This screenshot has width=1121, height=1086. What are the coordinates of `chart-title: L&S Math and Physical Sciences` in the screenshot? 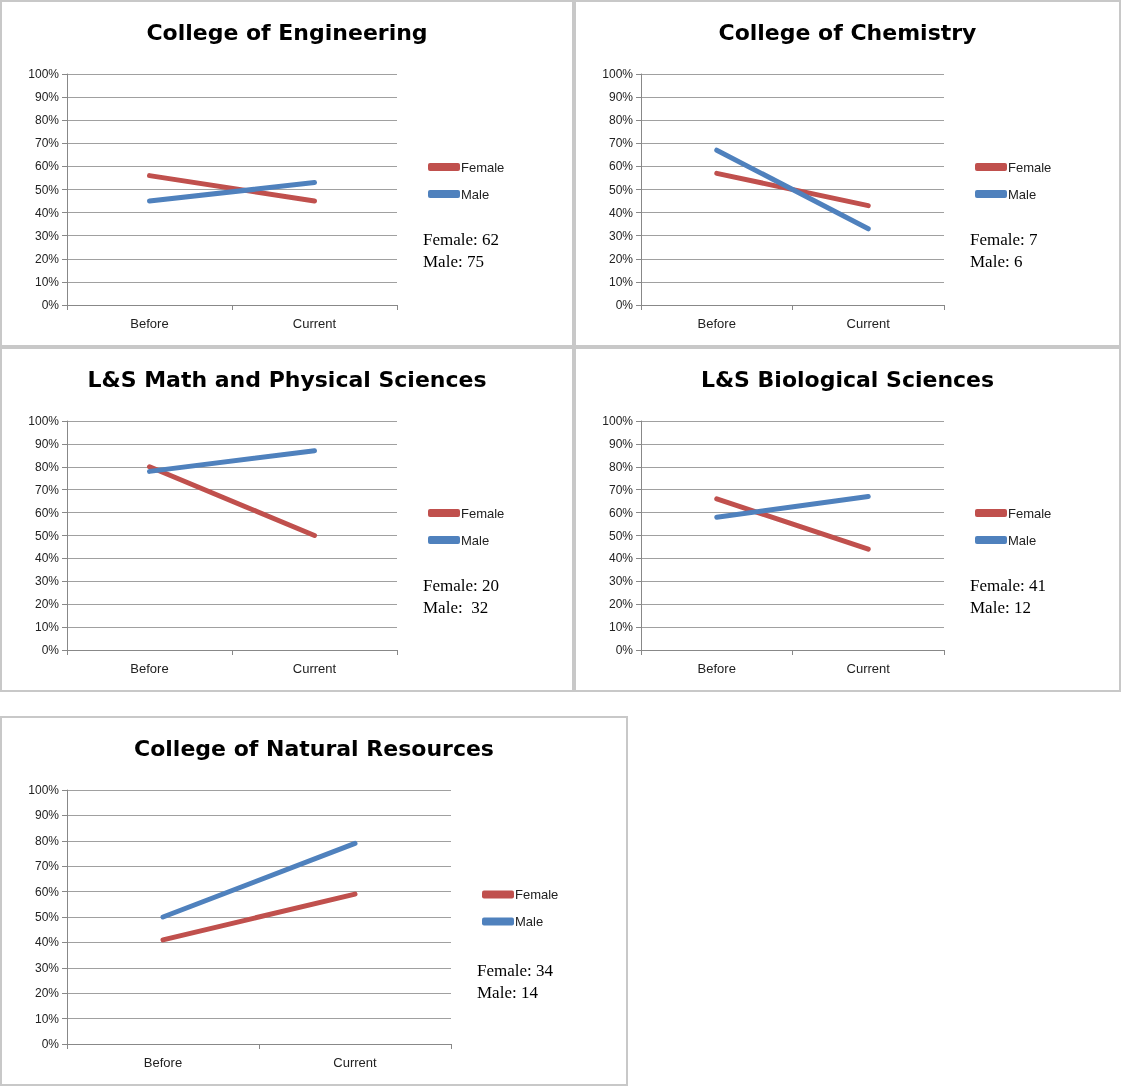 It's located at (287, 379).